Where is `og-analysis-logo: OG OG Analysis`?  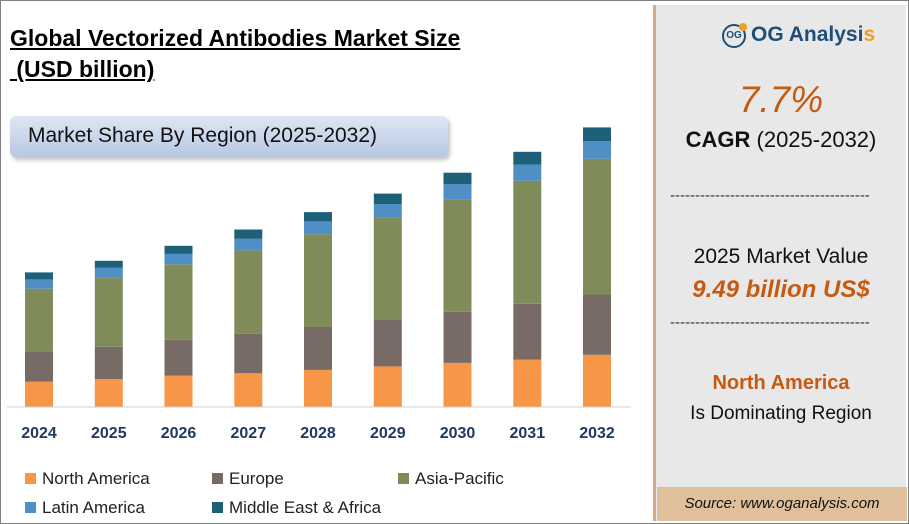 og-analysis-logo: OG OG Analysis is located at coordinates (798, 35).